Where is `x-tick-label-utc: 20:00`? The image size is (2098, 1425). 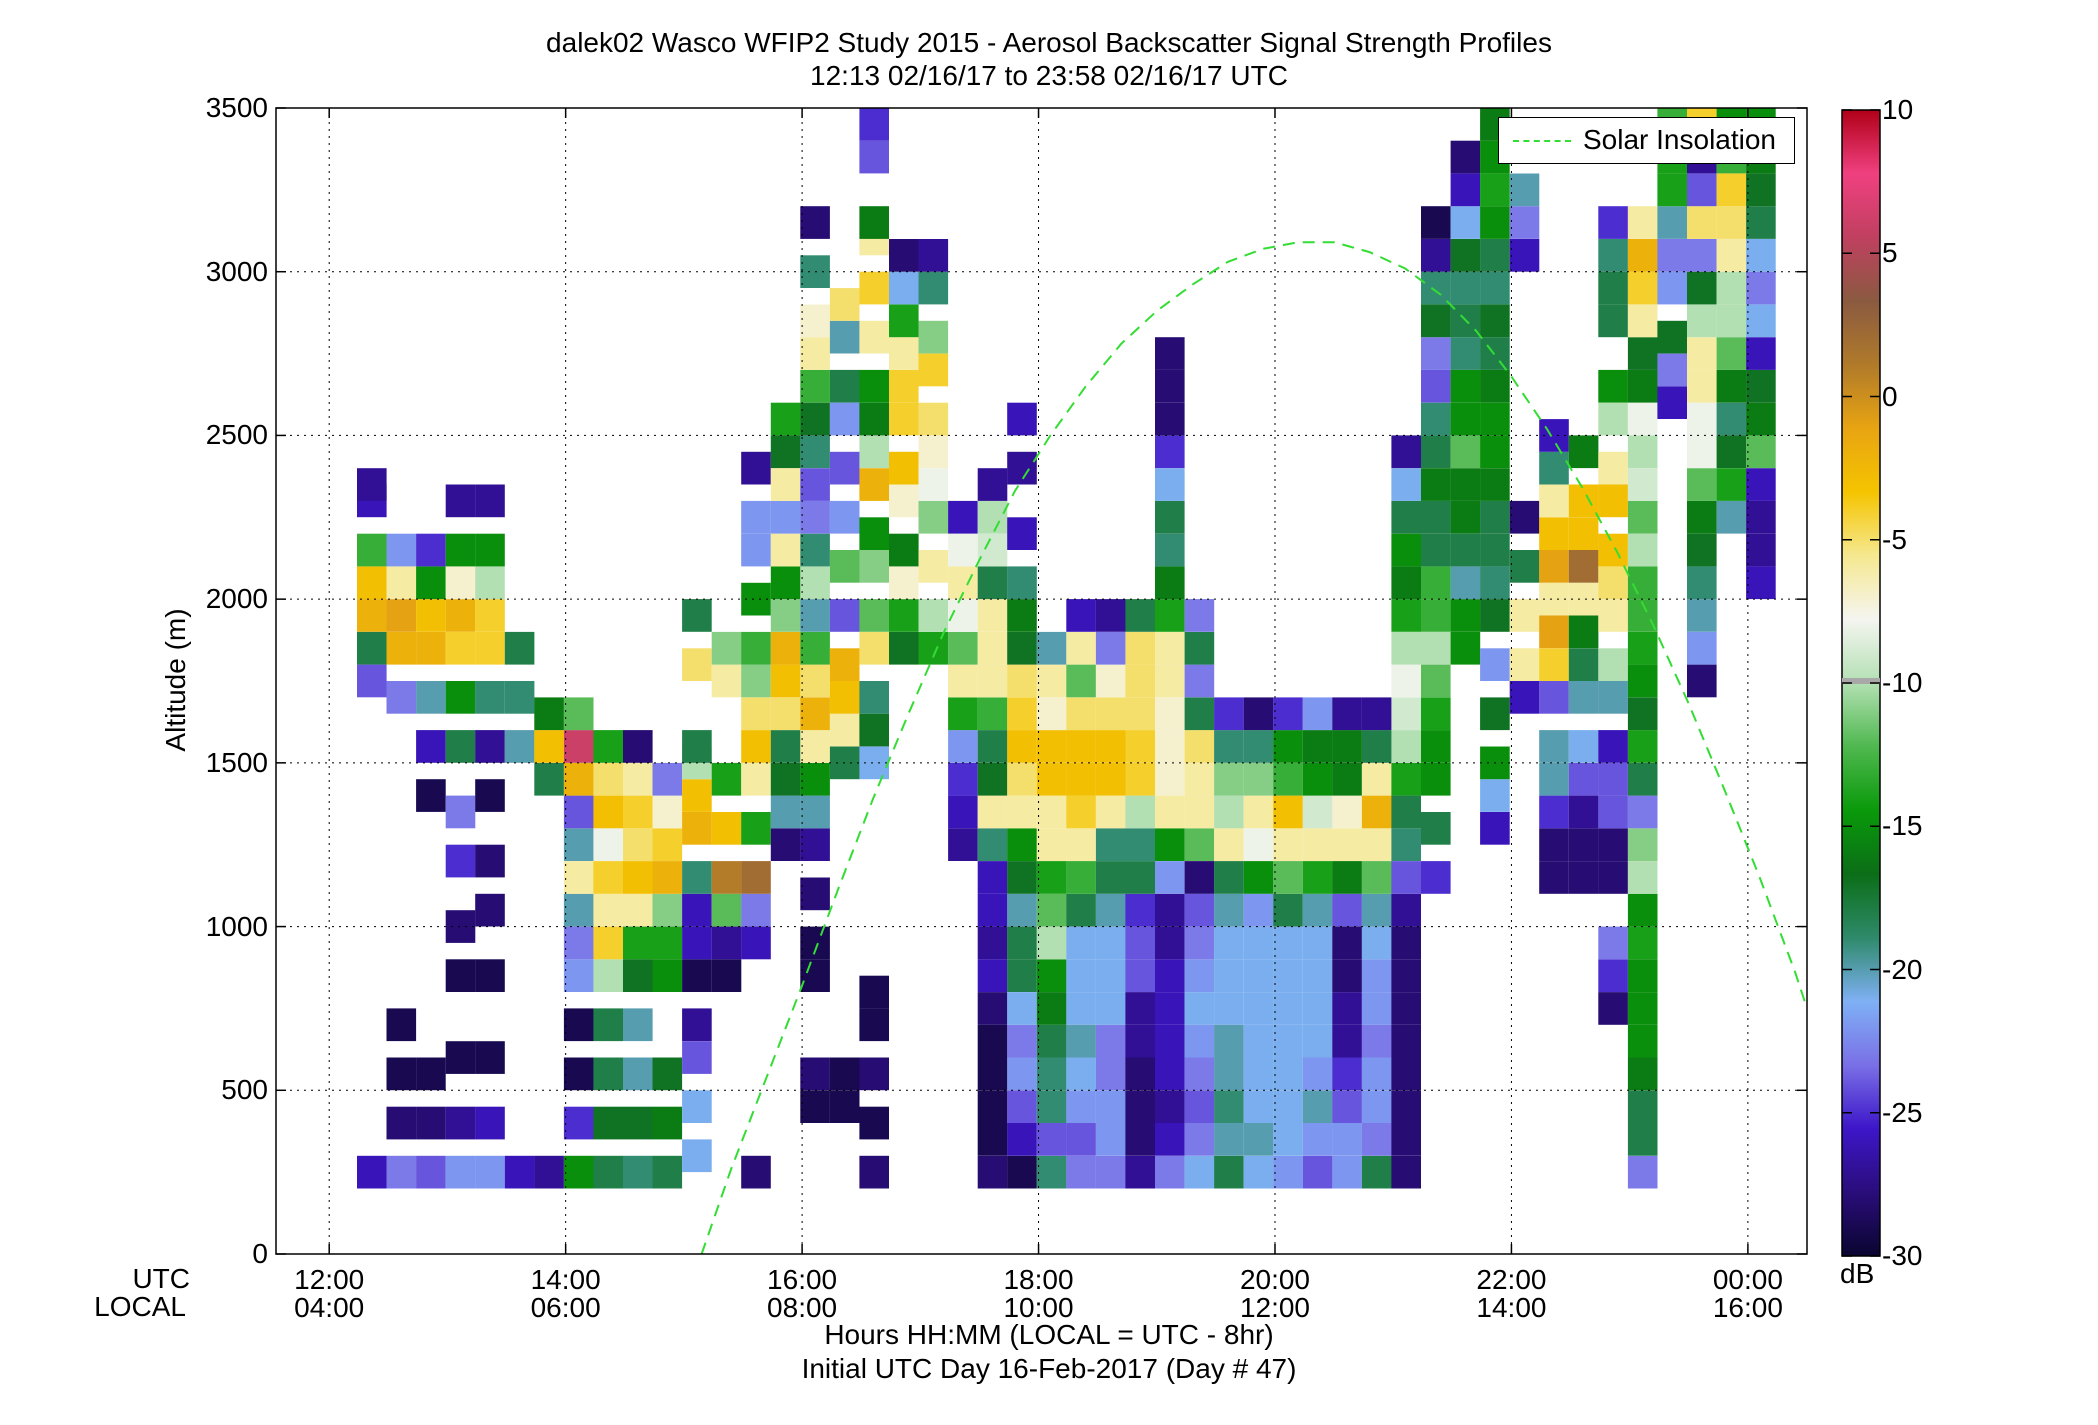 x-tick-label-utc: 20:00 is located at coordinates (1275, 1279).